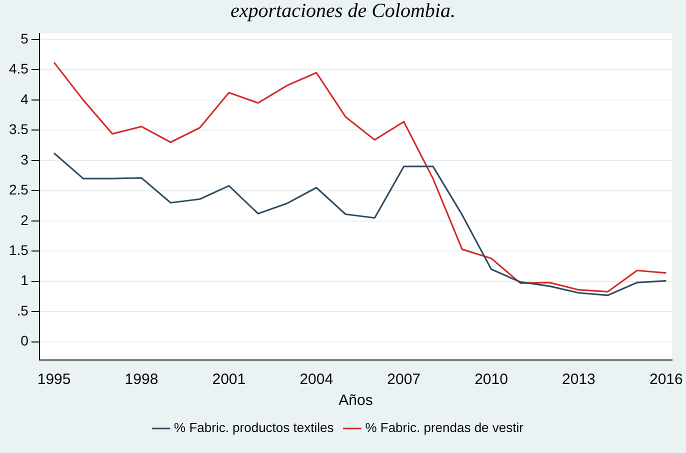  Describe the element at coordinates (254, 428) in the screenshot. I see `legend-label: % Fabric. productos textiles` at that location.